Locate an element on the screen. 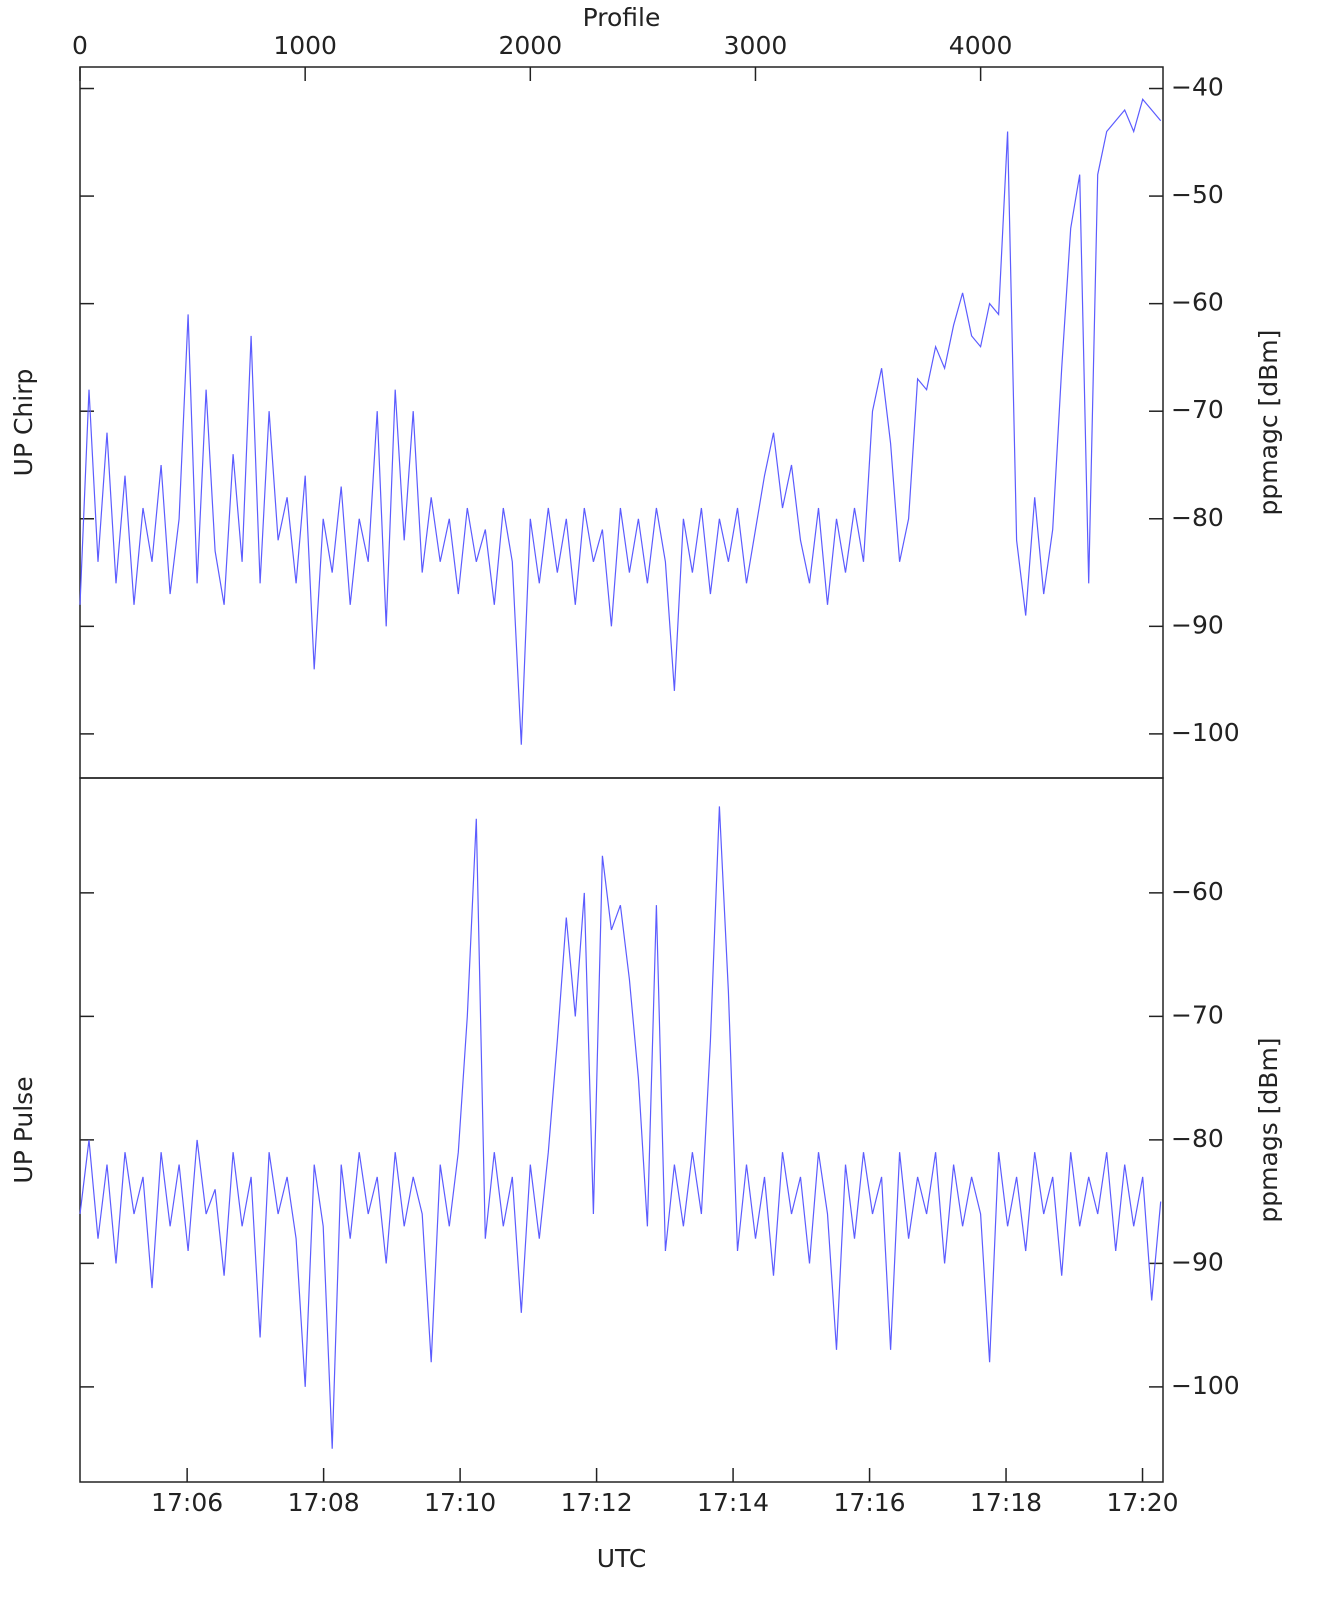 The width and height of the screenshot is (1332, 1612). x-tick-label: 17:18 is located at coordinates (1006, 1502).